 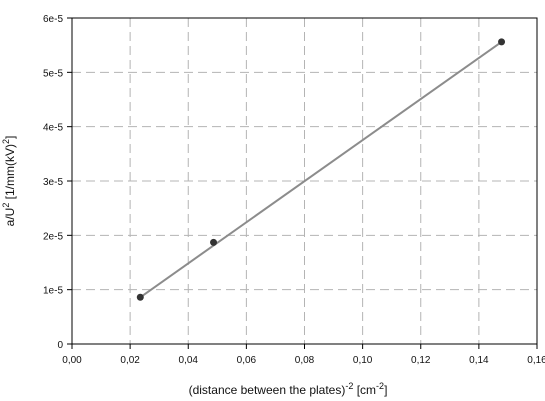 What do you see at coordinates (189, 360) in the screenshot?
I see `x-tick-label: 0,04` at bounding box center [189, 360].